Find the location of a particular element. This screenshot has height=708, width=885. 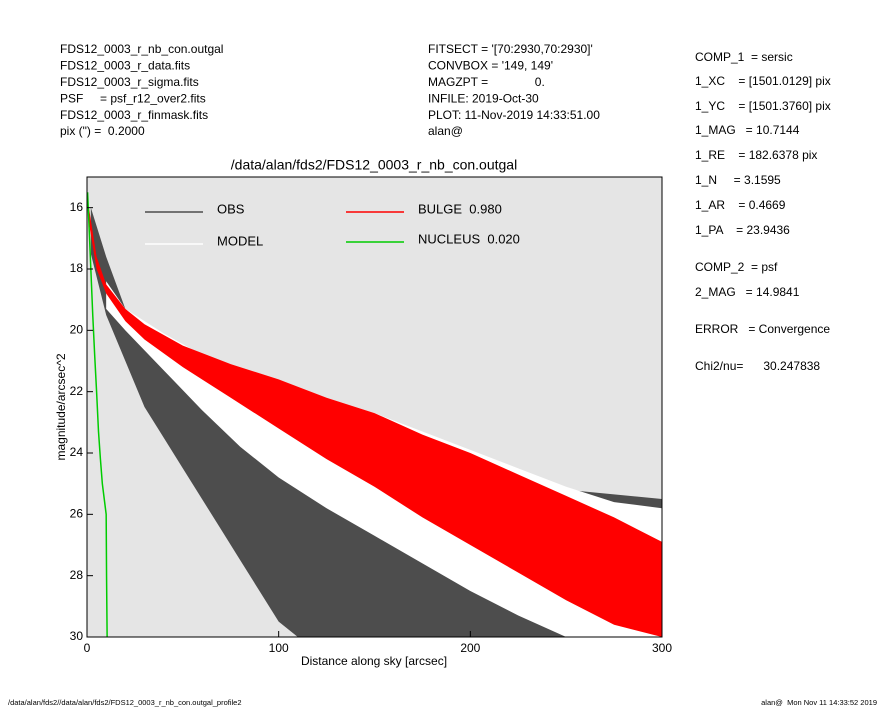

y-tick-label: 30 is located at coordinates (77, 636).